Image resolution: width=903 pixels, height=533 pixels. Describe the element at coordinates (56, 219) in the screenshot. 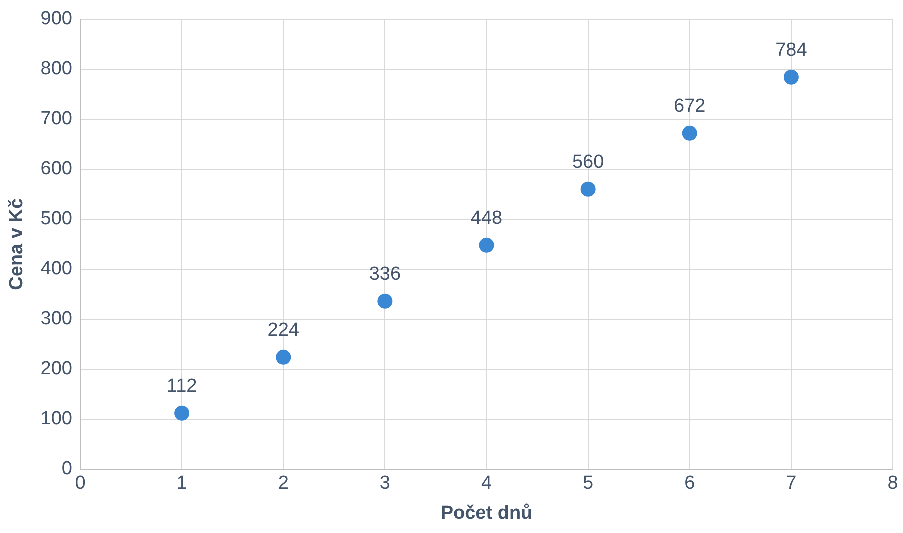

I see `y-tick-label: 500` at that location.